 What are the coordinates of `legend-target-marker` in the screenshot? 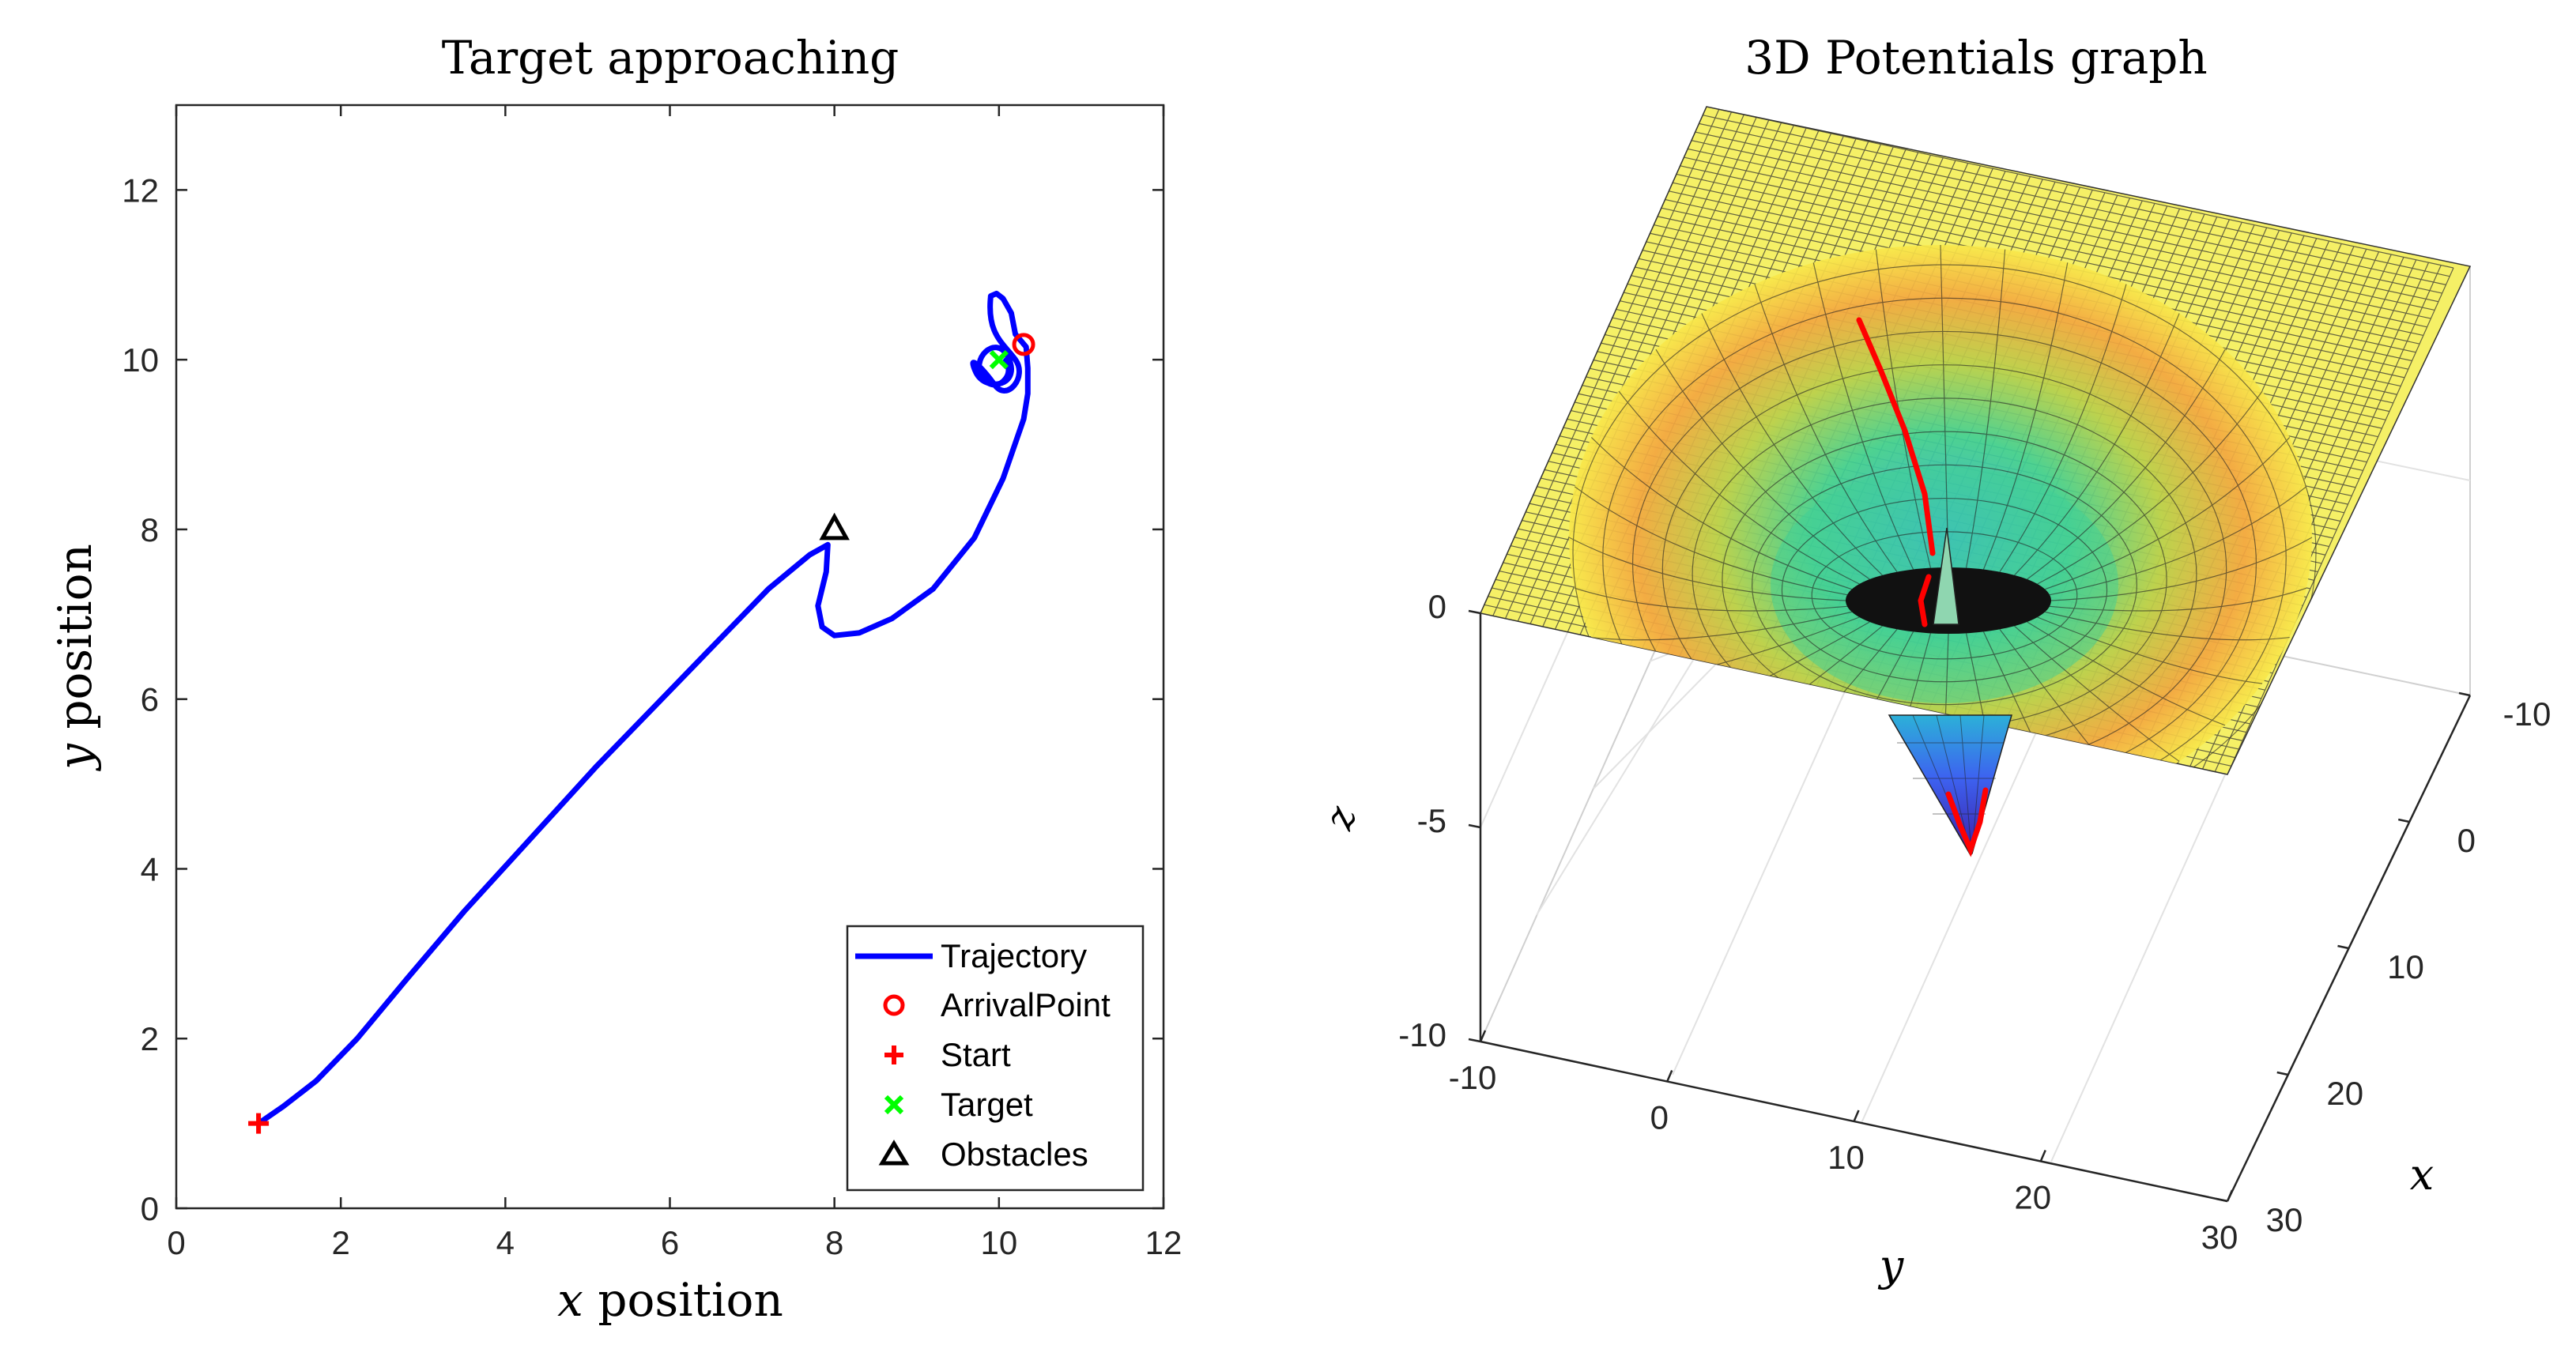 It's located at (894, 1104).